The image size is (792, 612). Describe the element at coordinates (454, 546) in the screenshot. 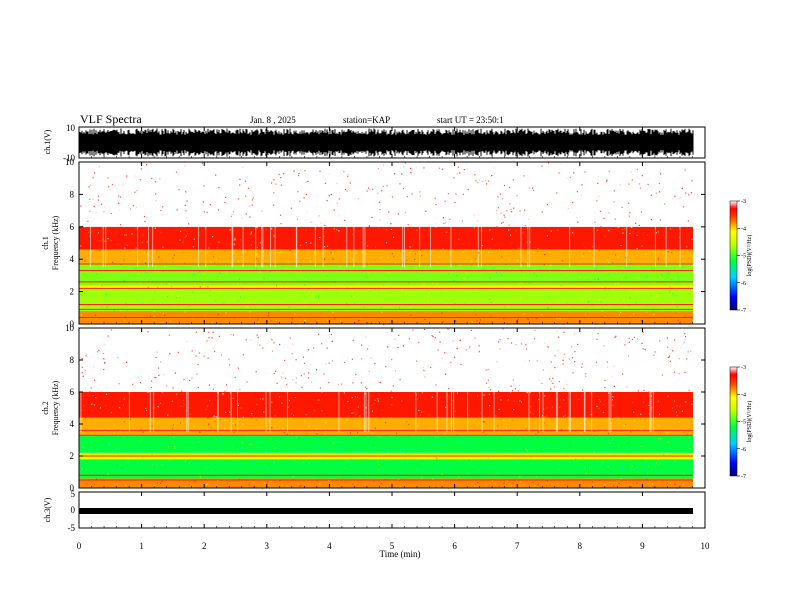

I see `x-tick-label-6: 6` at that location.